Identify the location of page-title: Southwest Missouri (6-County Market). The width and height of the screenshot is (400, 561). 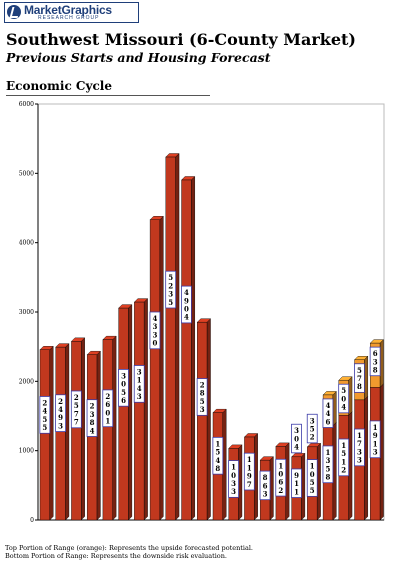
(181, 39).